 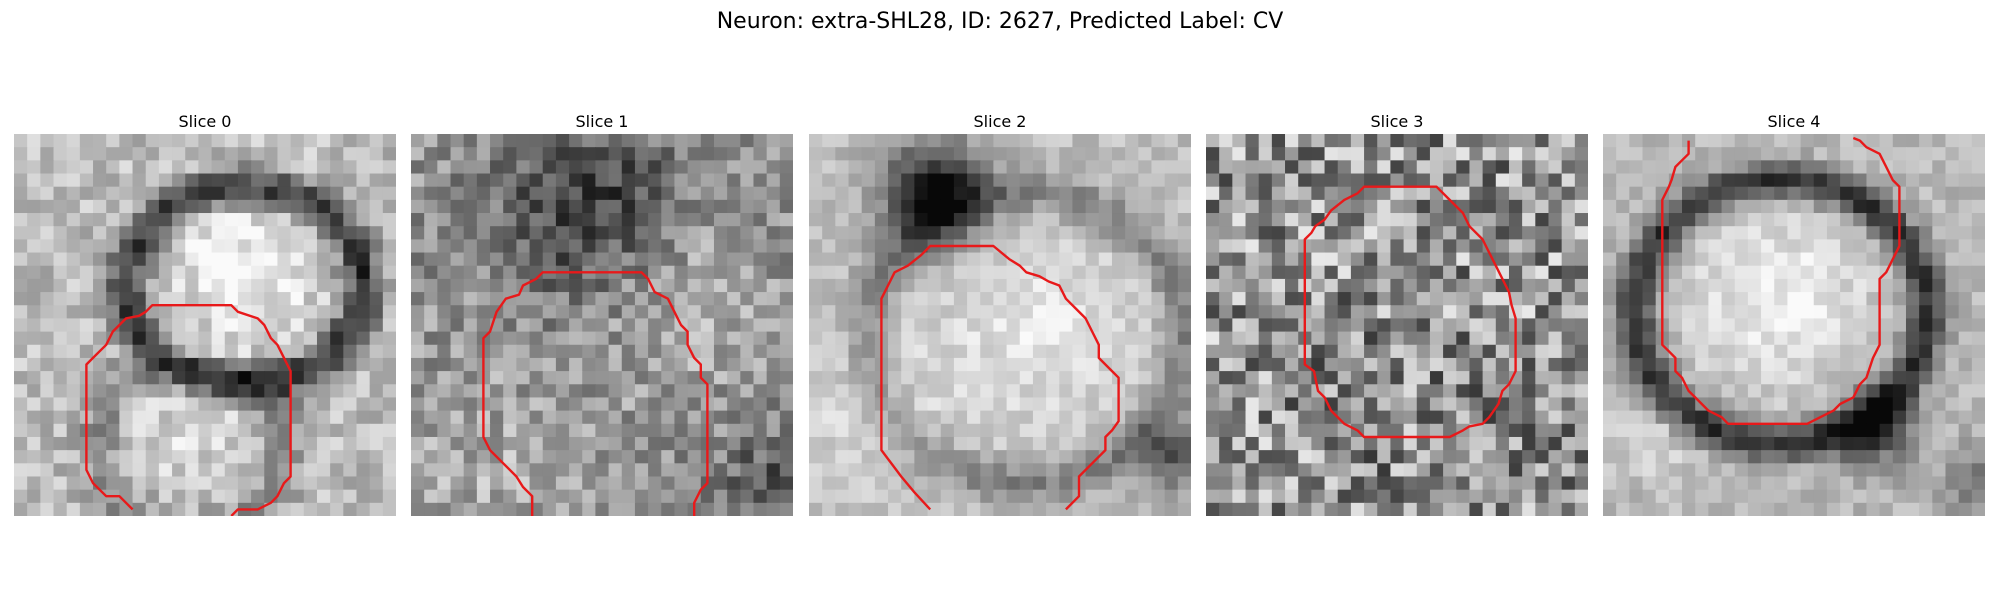 What do you see at coordinates (602, 121) in the screenshot?
I see `slice-title: Slice 1` at bounding box center [602, 121].